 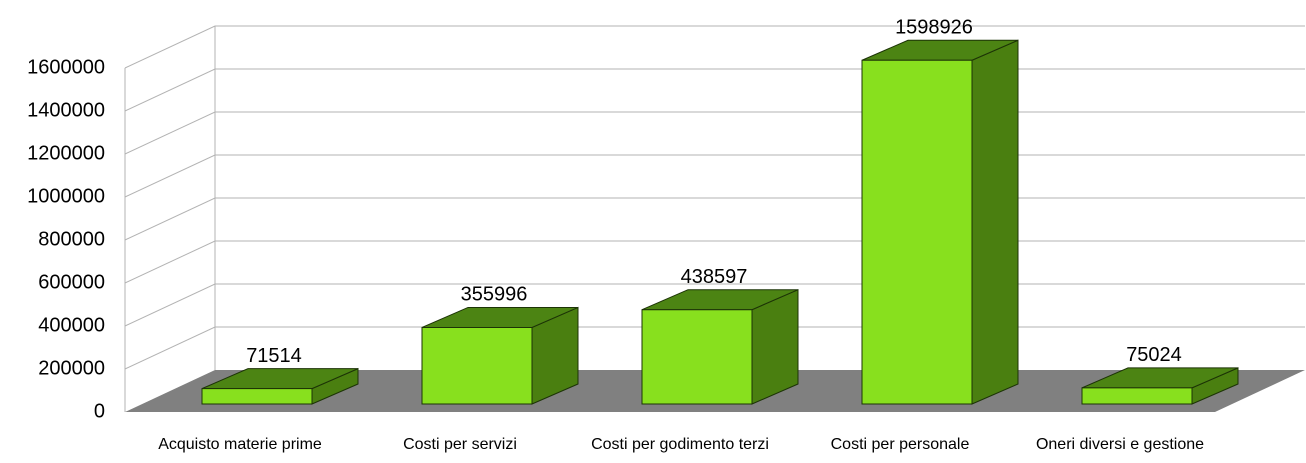 What do you see at coordinates (71, 325) in the screenshot?
I see `y-tick-label: 400000` at bounding box center [71, 325].